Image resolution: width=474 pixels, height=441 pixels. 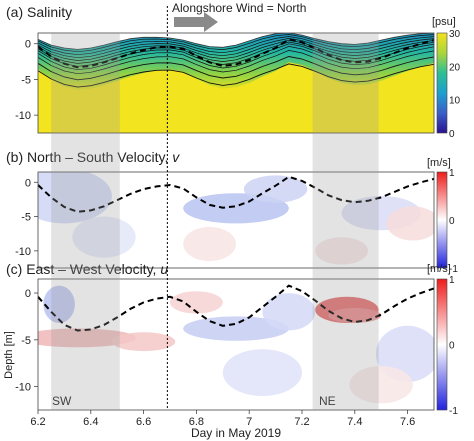 What do you see at coordinates (39, 12) in the screenshot?
I see `panel-label: (a) Salinity` at bounding box center [39, 12].